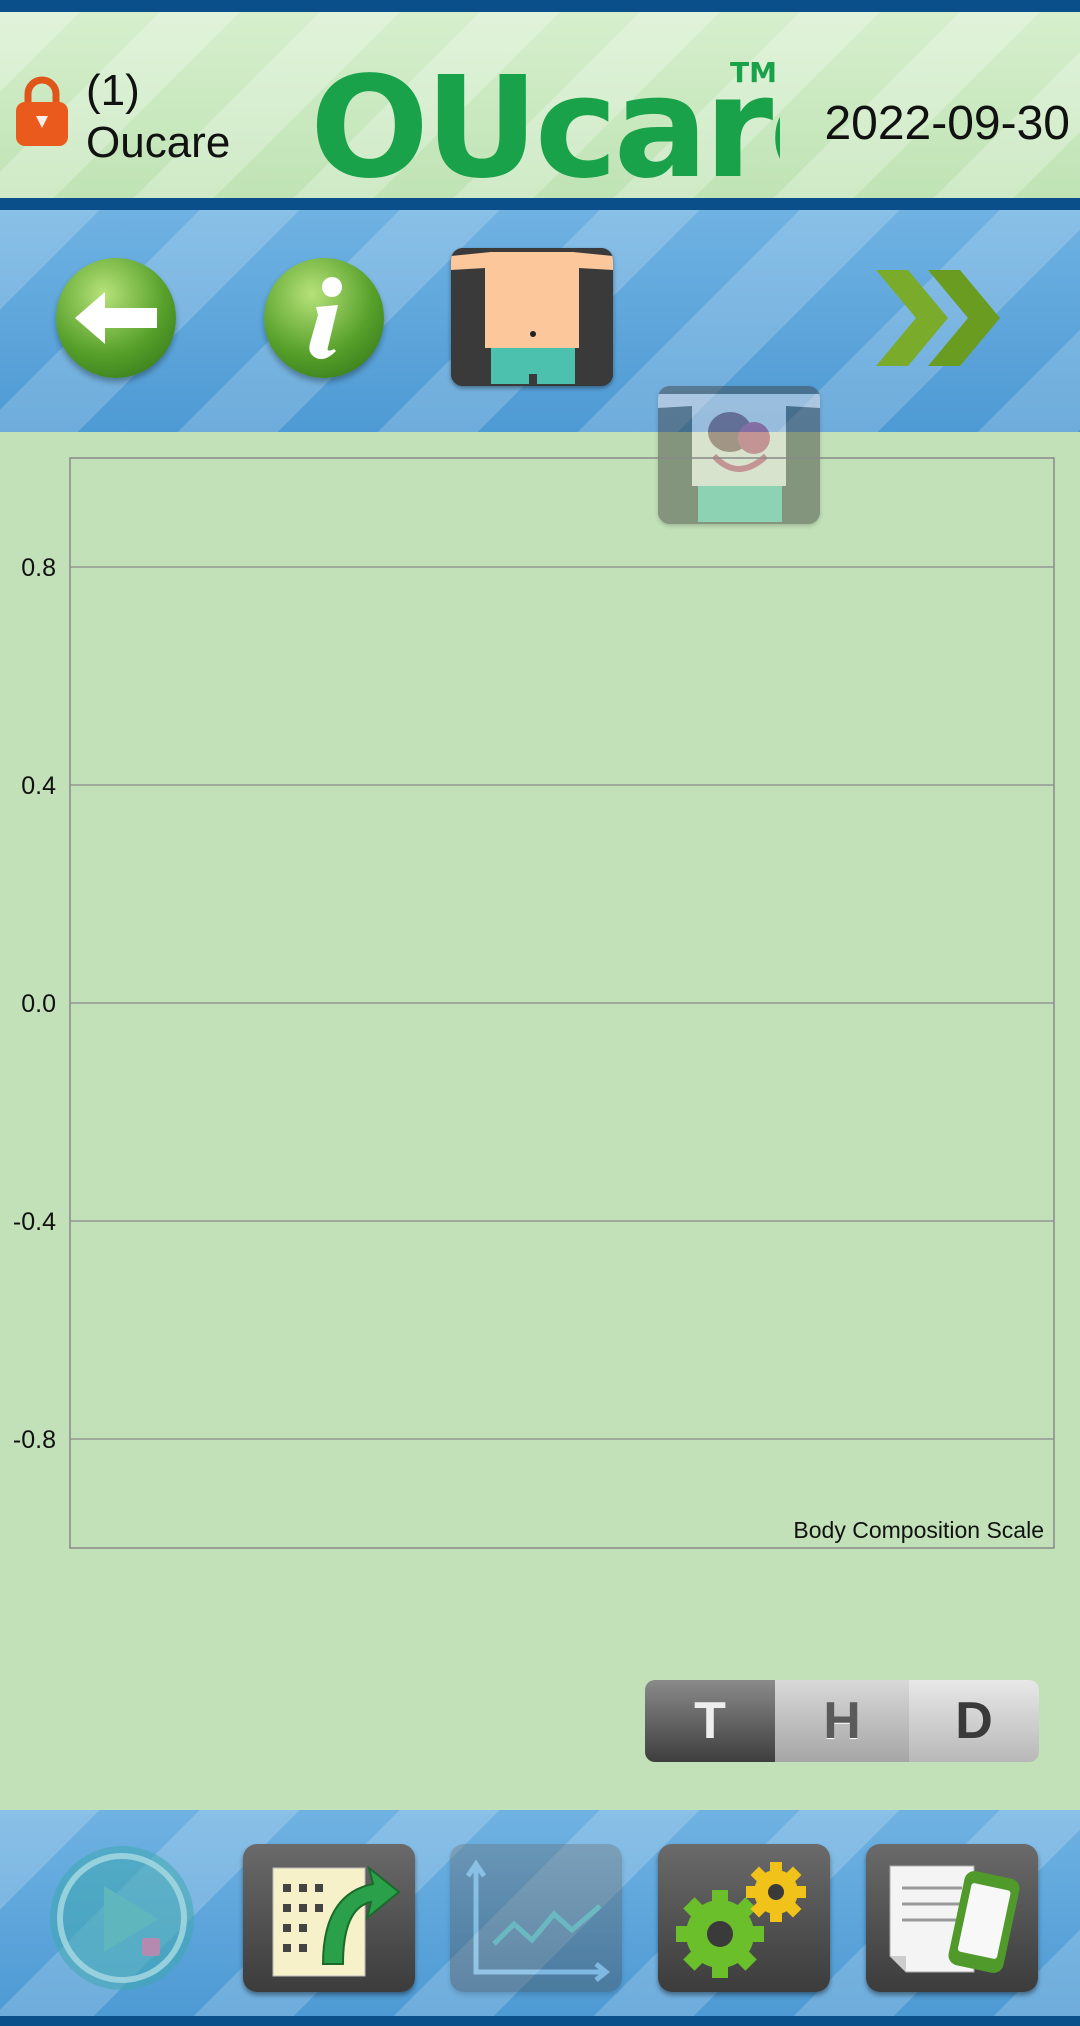 The width and height of the screenshot is (1080, 2026). I want to click on oucare-logo: OUcare TM, so click(587, 128).